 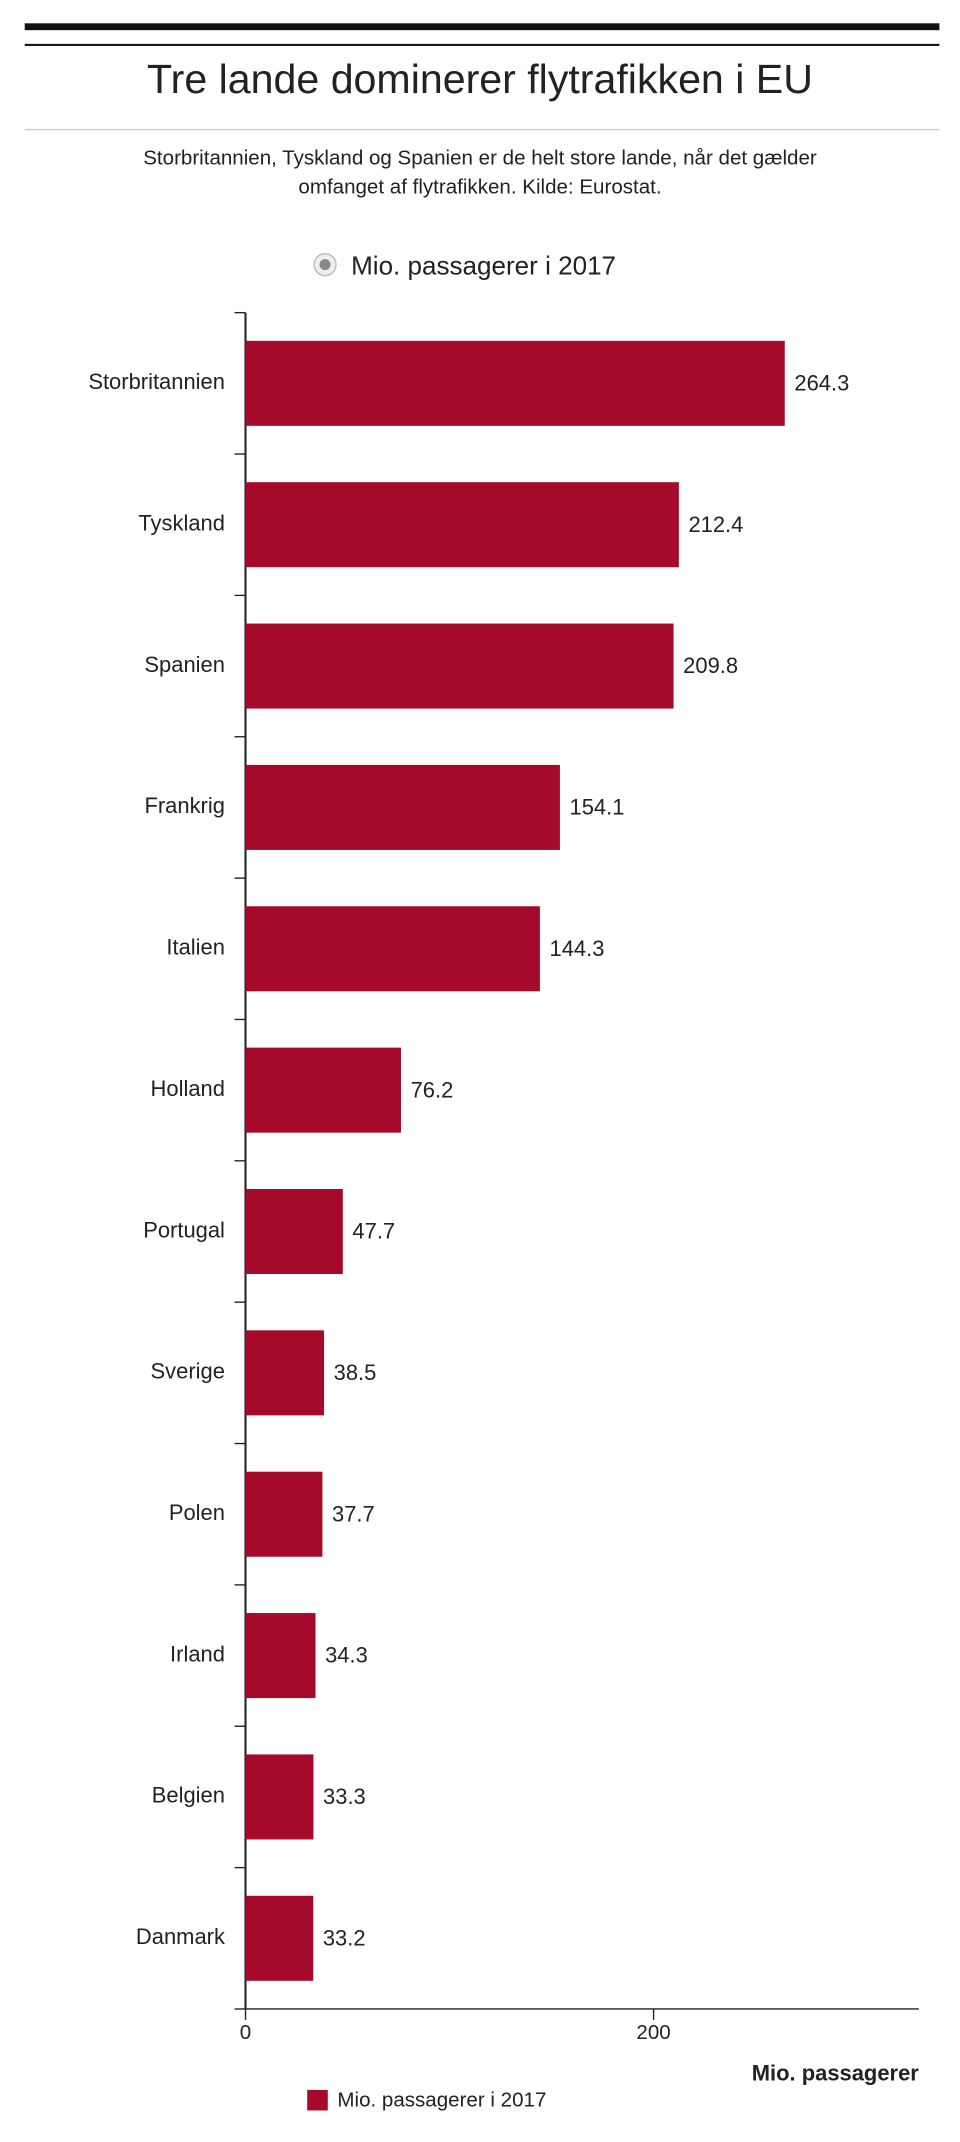 What do you see at coordinates (184, 805) in the screenshot?
I see `y-tick-label: Frankrig` at bounding box center [184, 805].